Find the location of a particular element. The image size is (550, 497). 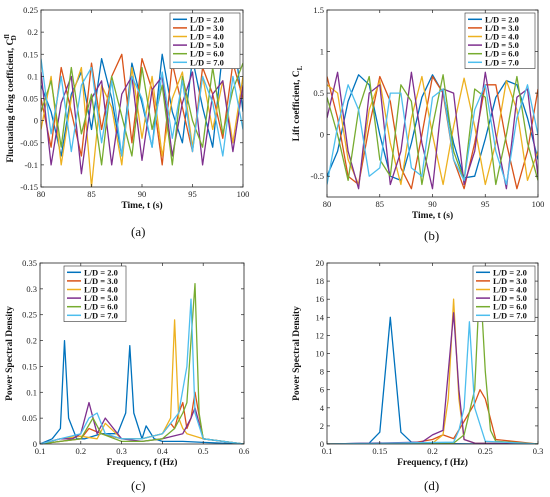

x-tick-label: 0.5 is located at coordinates (203, 451).